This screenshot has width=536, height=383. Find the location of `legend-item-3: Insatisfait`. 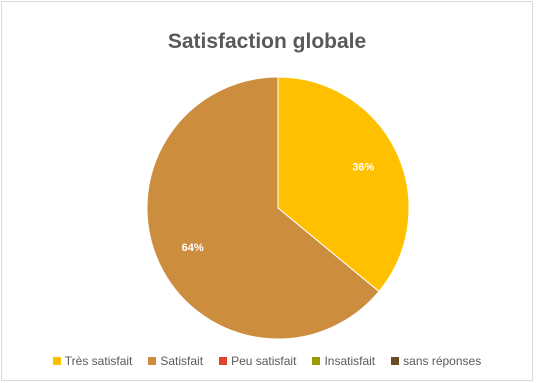

legend-item-3: Insatisfait is located at coordinates (343, 361).